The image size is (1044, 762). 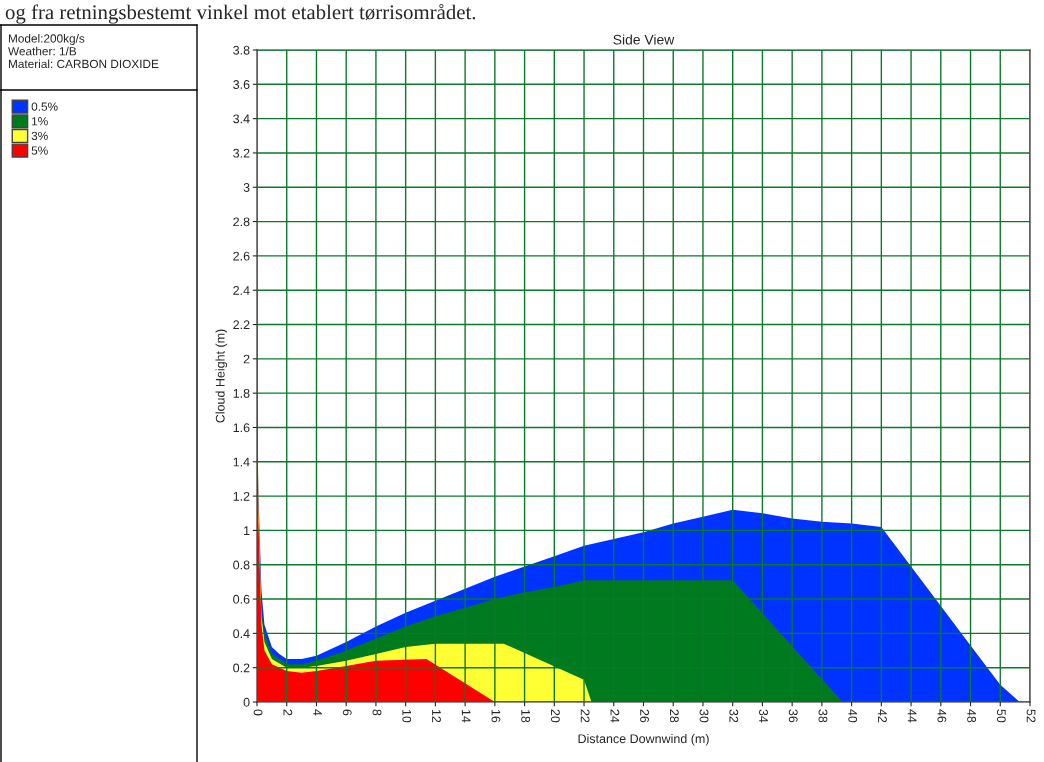 What do you see at coordinates (221, 376) in the screenshot?
I see `y-axis-title: Cloud Height (m)` at bounding box center [221, 376].